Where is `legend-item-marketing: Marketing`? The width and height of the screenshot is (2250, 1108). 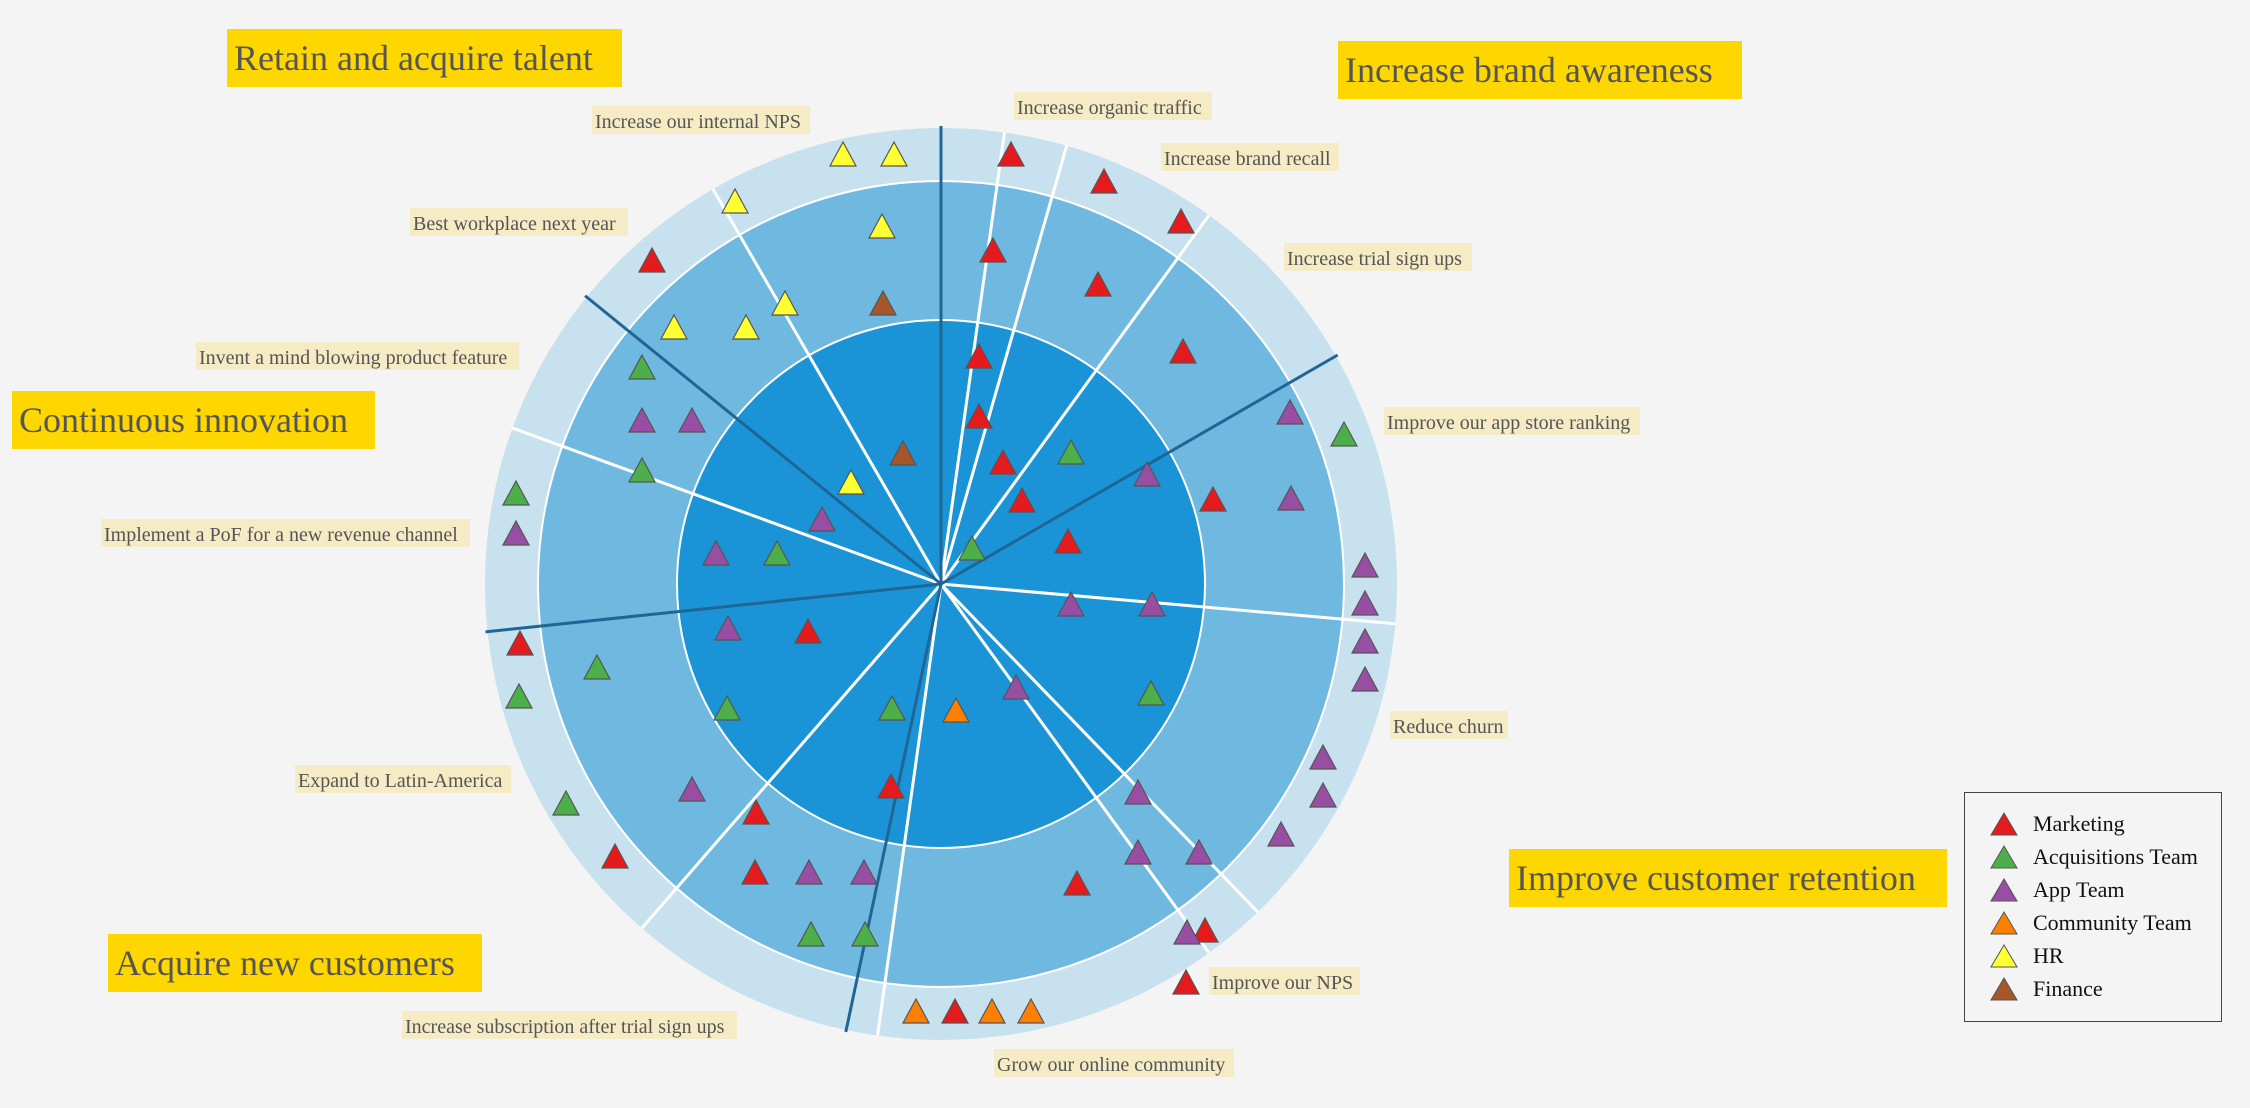 legend-item-marketing: Marketing is located at coordinates (2105, 823).